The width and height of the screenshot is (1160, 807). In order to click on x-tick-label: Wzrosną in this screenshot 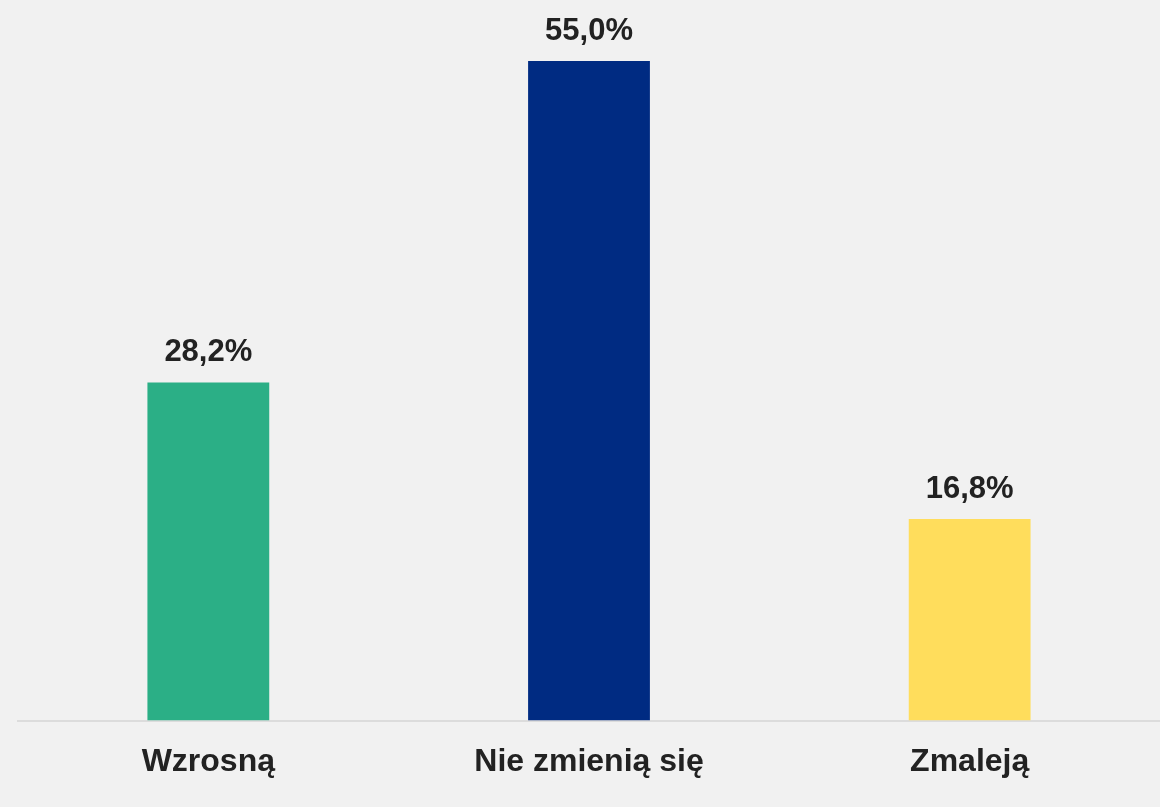, I will do `click(208, 759)`.